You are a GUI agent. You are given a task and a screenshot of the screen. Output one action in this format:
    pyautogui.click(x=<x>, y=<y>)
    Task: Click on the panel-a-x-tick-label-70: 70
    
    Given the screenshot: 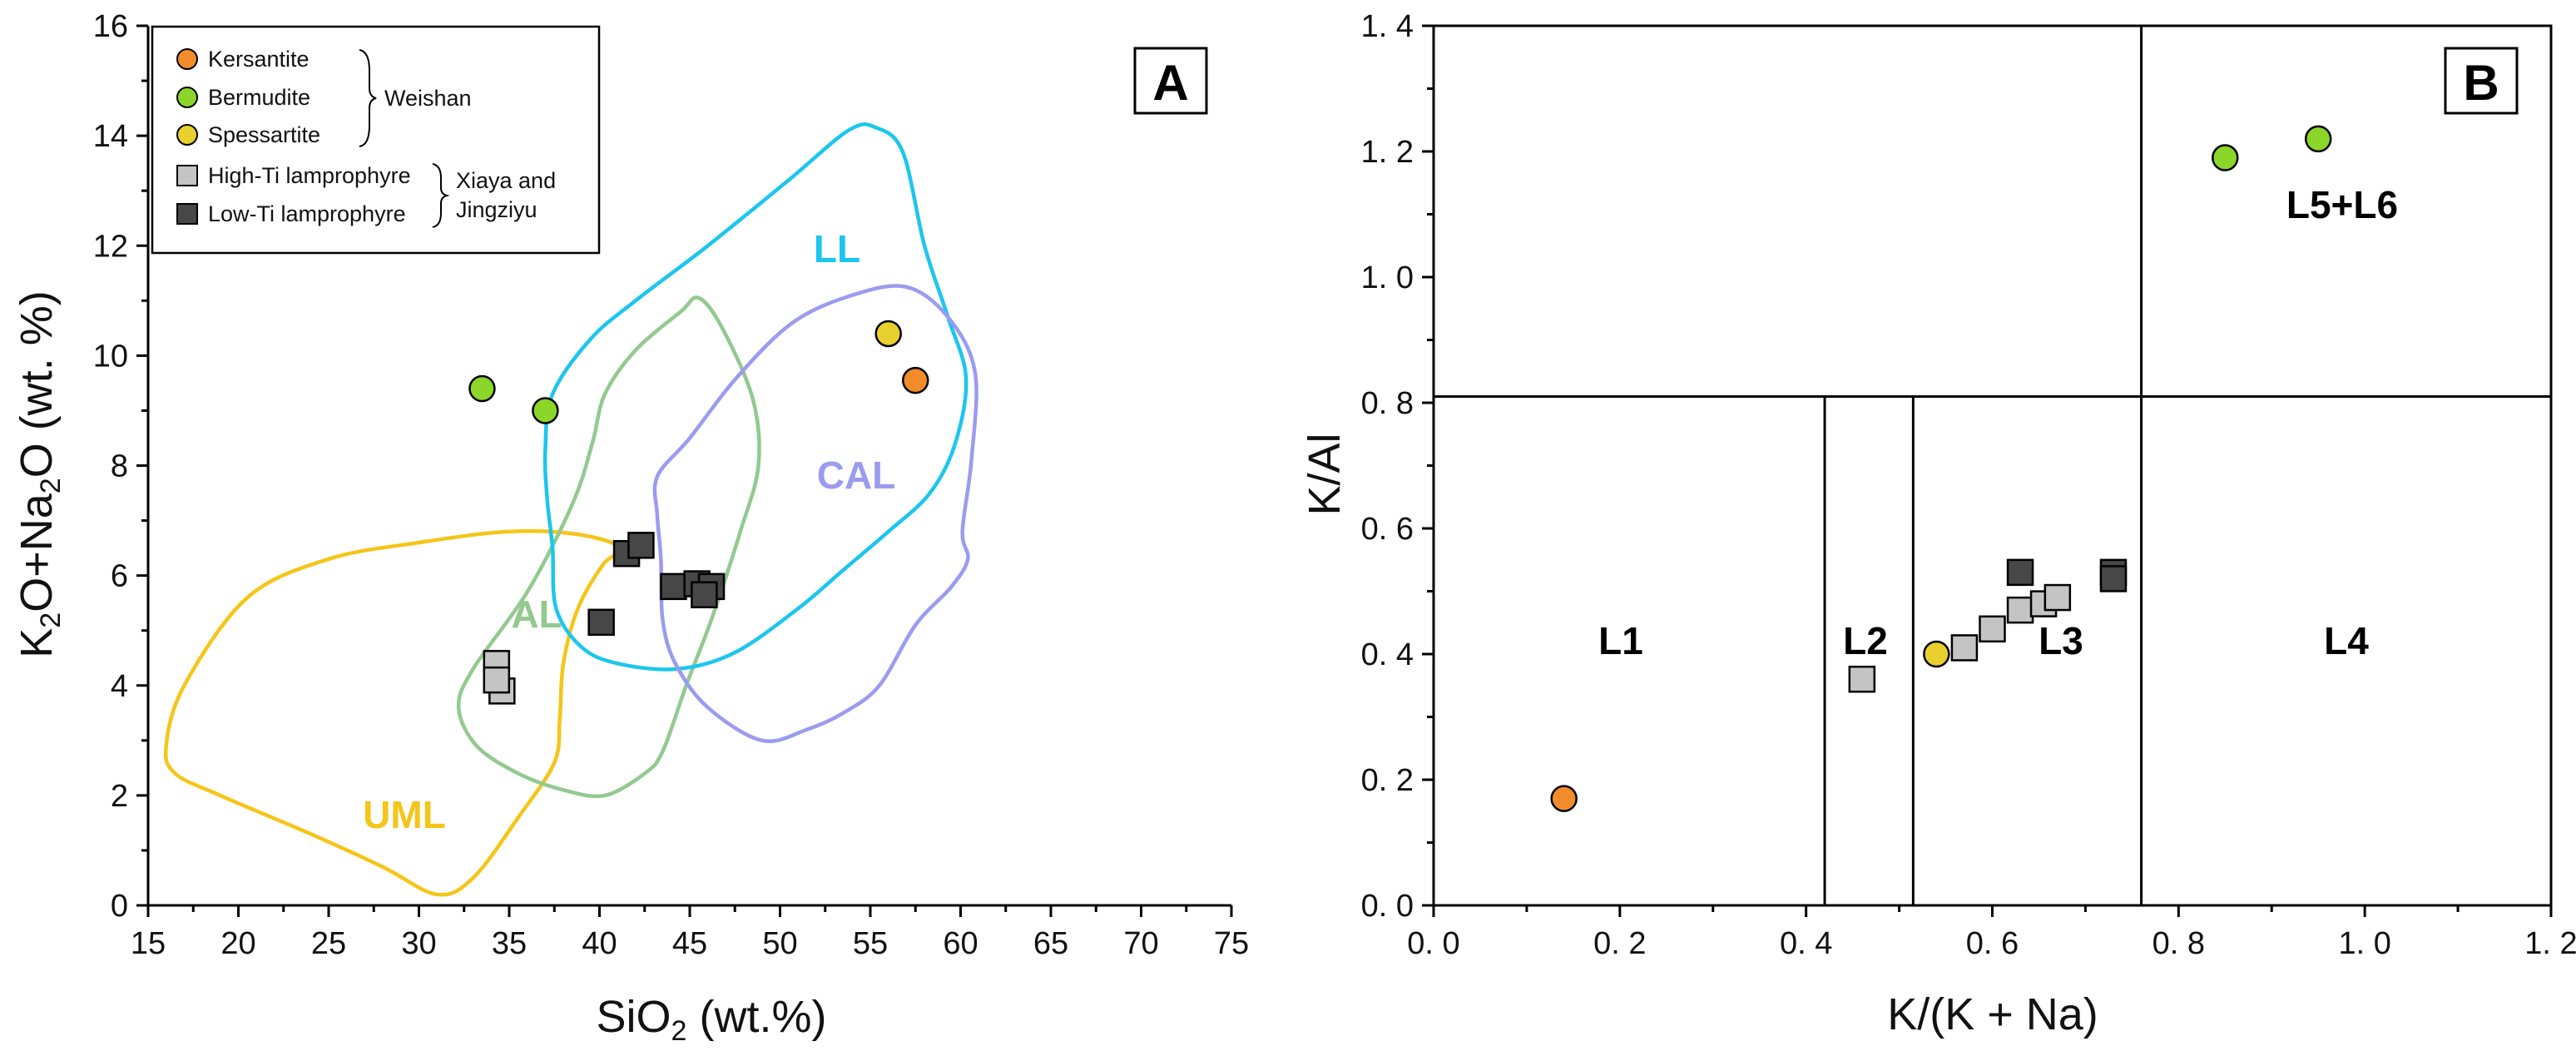 What is the action you would take?
    pyautogui.click(x=1141, y=943)
    